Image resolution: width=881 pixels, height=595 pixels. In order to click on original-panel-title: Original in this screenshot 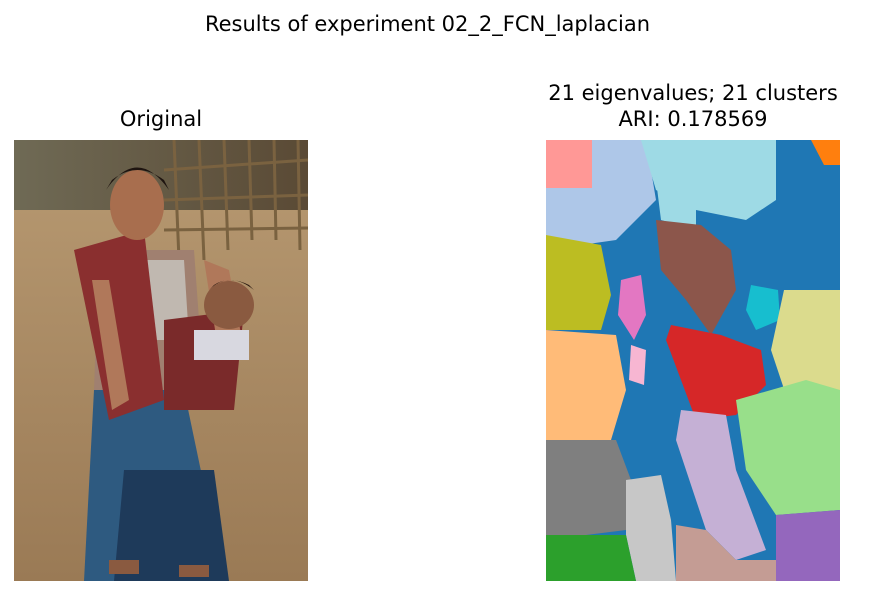, I will do `click(161, 119)`.